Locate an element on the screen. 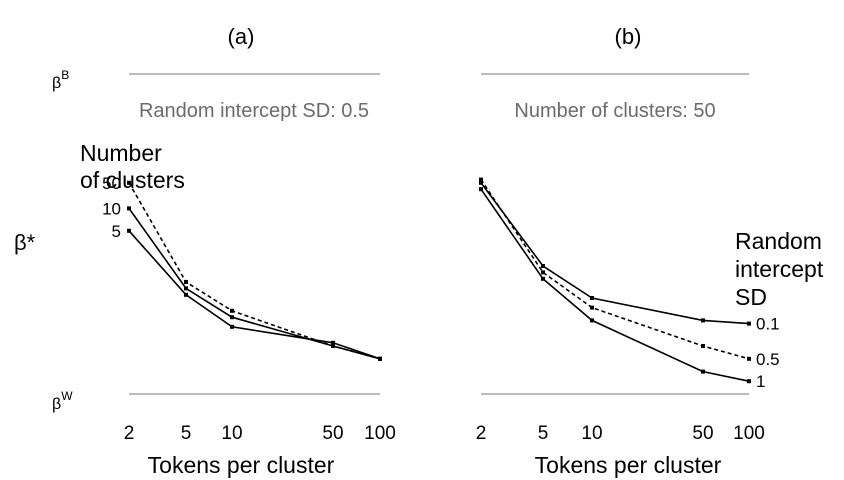 The height and width of the screenshot is (480, 844). panel-b-series-0.5-point-50 is located at coordinates (703, 346).